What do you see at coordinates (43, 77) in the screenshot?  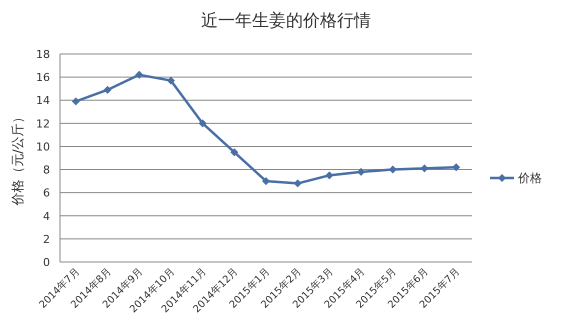 I see `y-tick-label: 16` at bounding box center [43, 77].